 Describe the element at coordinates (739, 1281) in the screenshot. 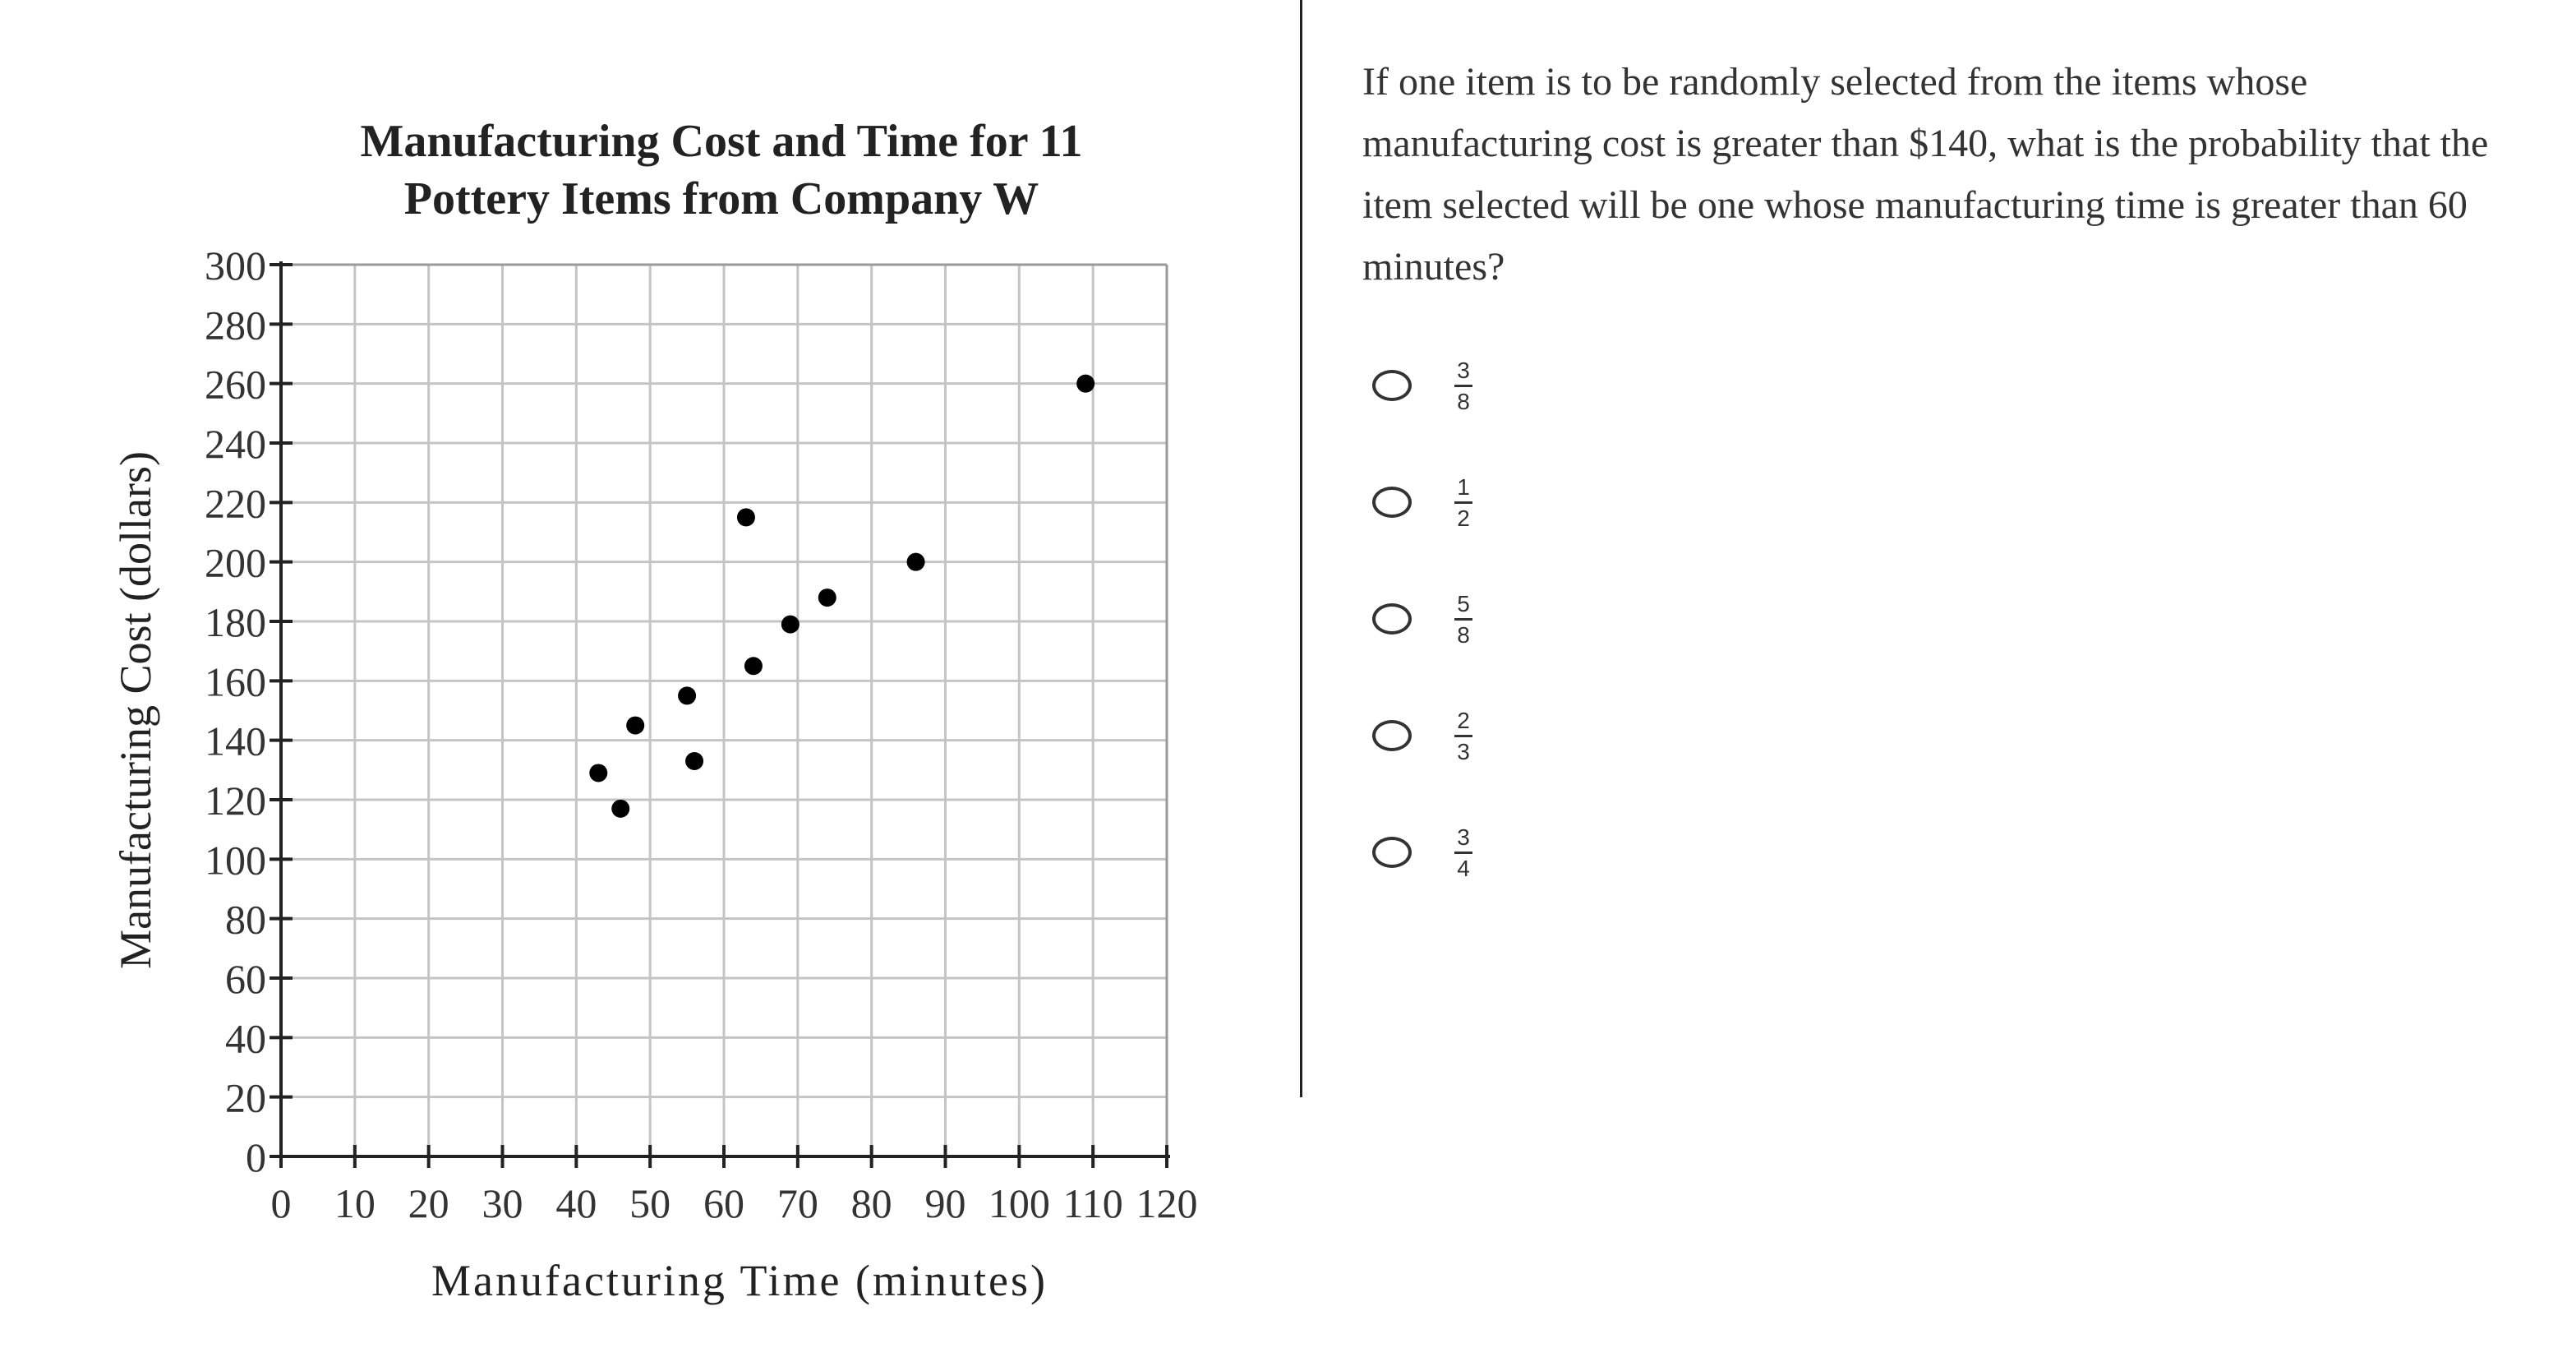

I see `x-axis-label: Manufacturing Time (minutes)` at that location.